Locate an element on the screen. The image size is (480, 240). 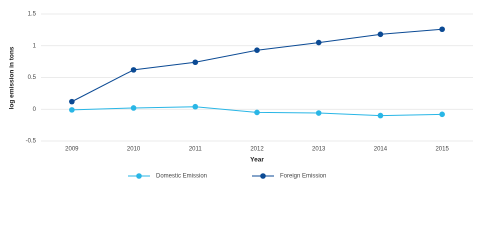
x-tick-label: 2012 is located at coordinates (257, 150).